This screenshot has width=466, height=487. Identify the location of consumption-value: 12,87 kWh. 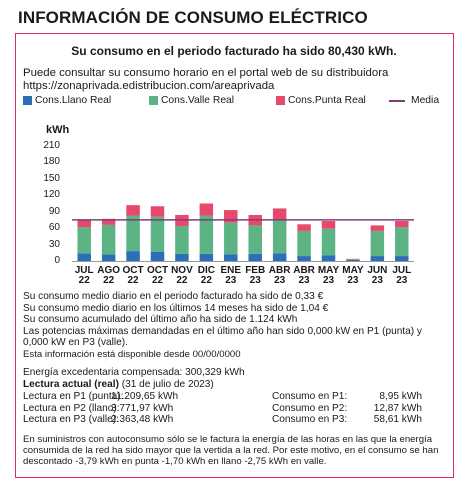
(397, 408).